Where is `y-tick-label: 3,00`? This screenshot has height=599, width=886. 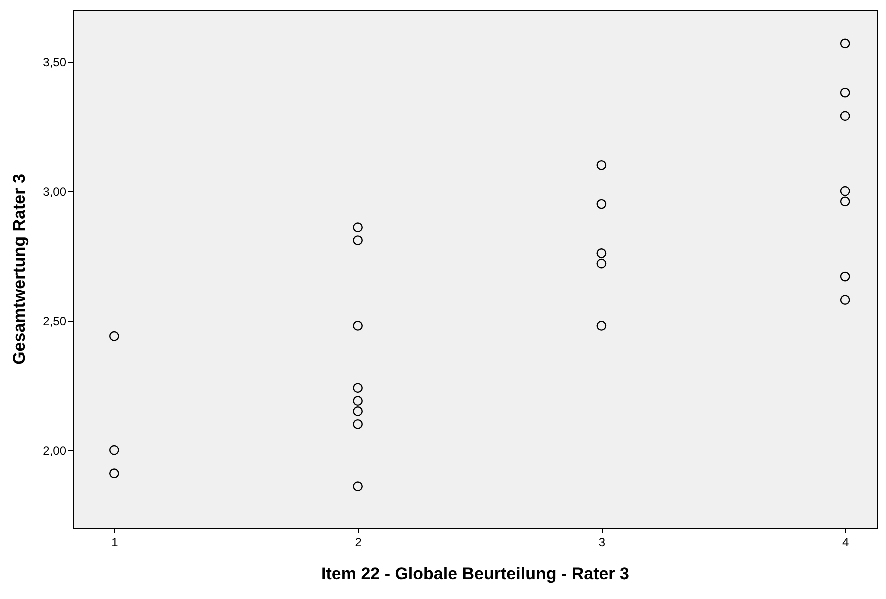 y-tick-label: 3,00 is located at coordinates (55, 191).